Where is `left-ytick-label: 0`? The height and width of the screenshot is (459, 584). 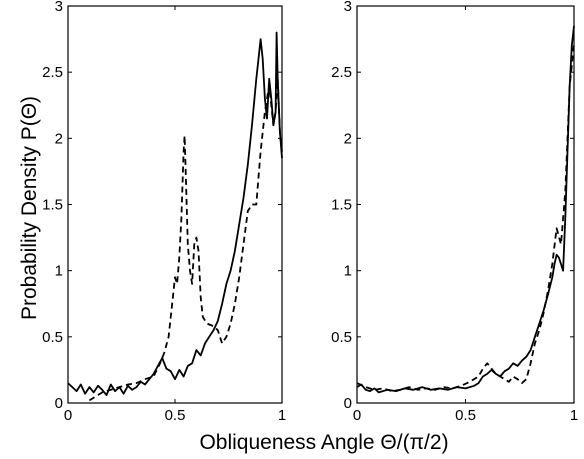 left-ytick-label: 0 is located at coordinates (59, 403).